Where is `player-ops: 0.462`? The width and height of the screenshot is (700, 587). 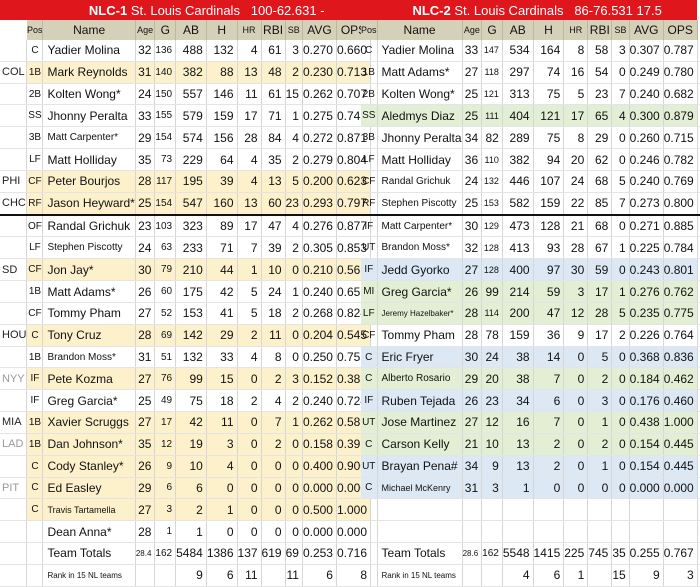 player-ops: 0.462 is located at coordinates (680, 379).